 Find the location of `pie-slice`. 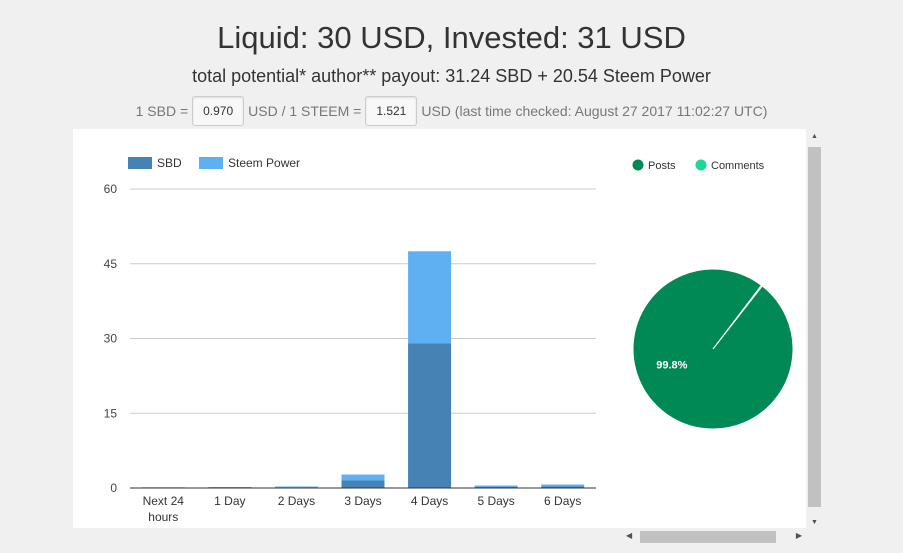

pie-slice is located at coordinates (737, 317).